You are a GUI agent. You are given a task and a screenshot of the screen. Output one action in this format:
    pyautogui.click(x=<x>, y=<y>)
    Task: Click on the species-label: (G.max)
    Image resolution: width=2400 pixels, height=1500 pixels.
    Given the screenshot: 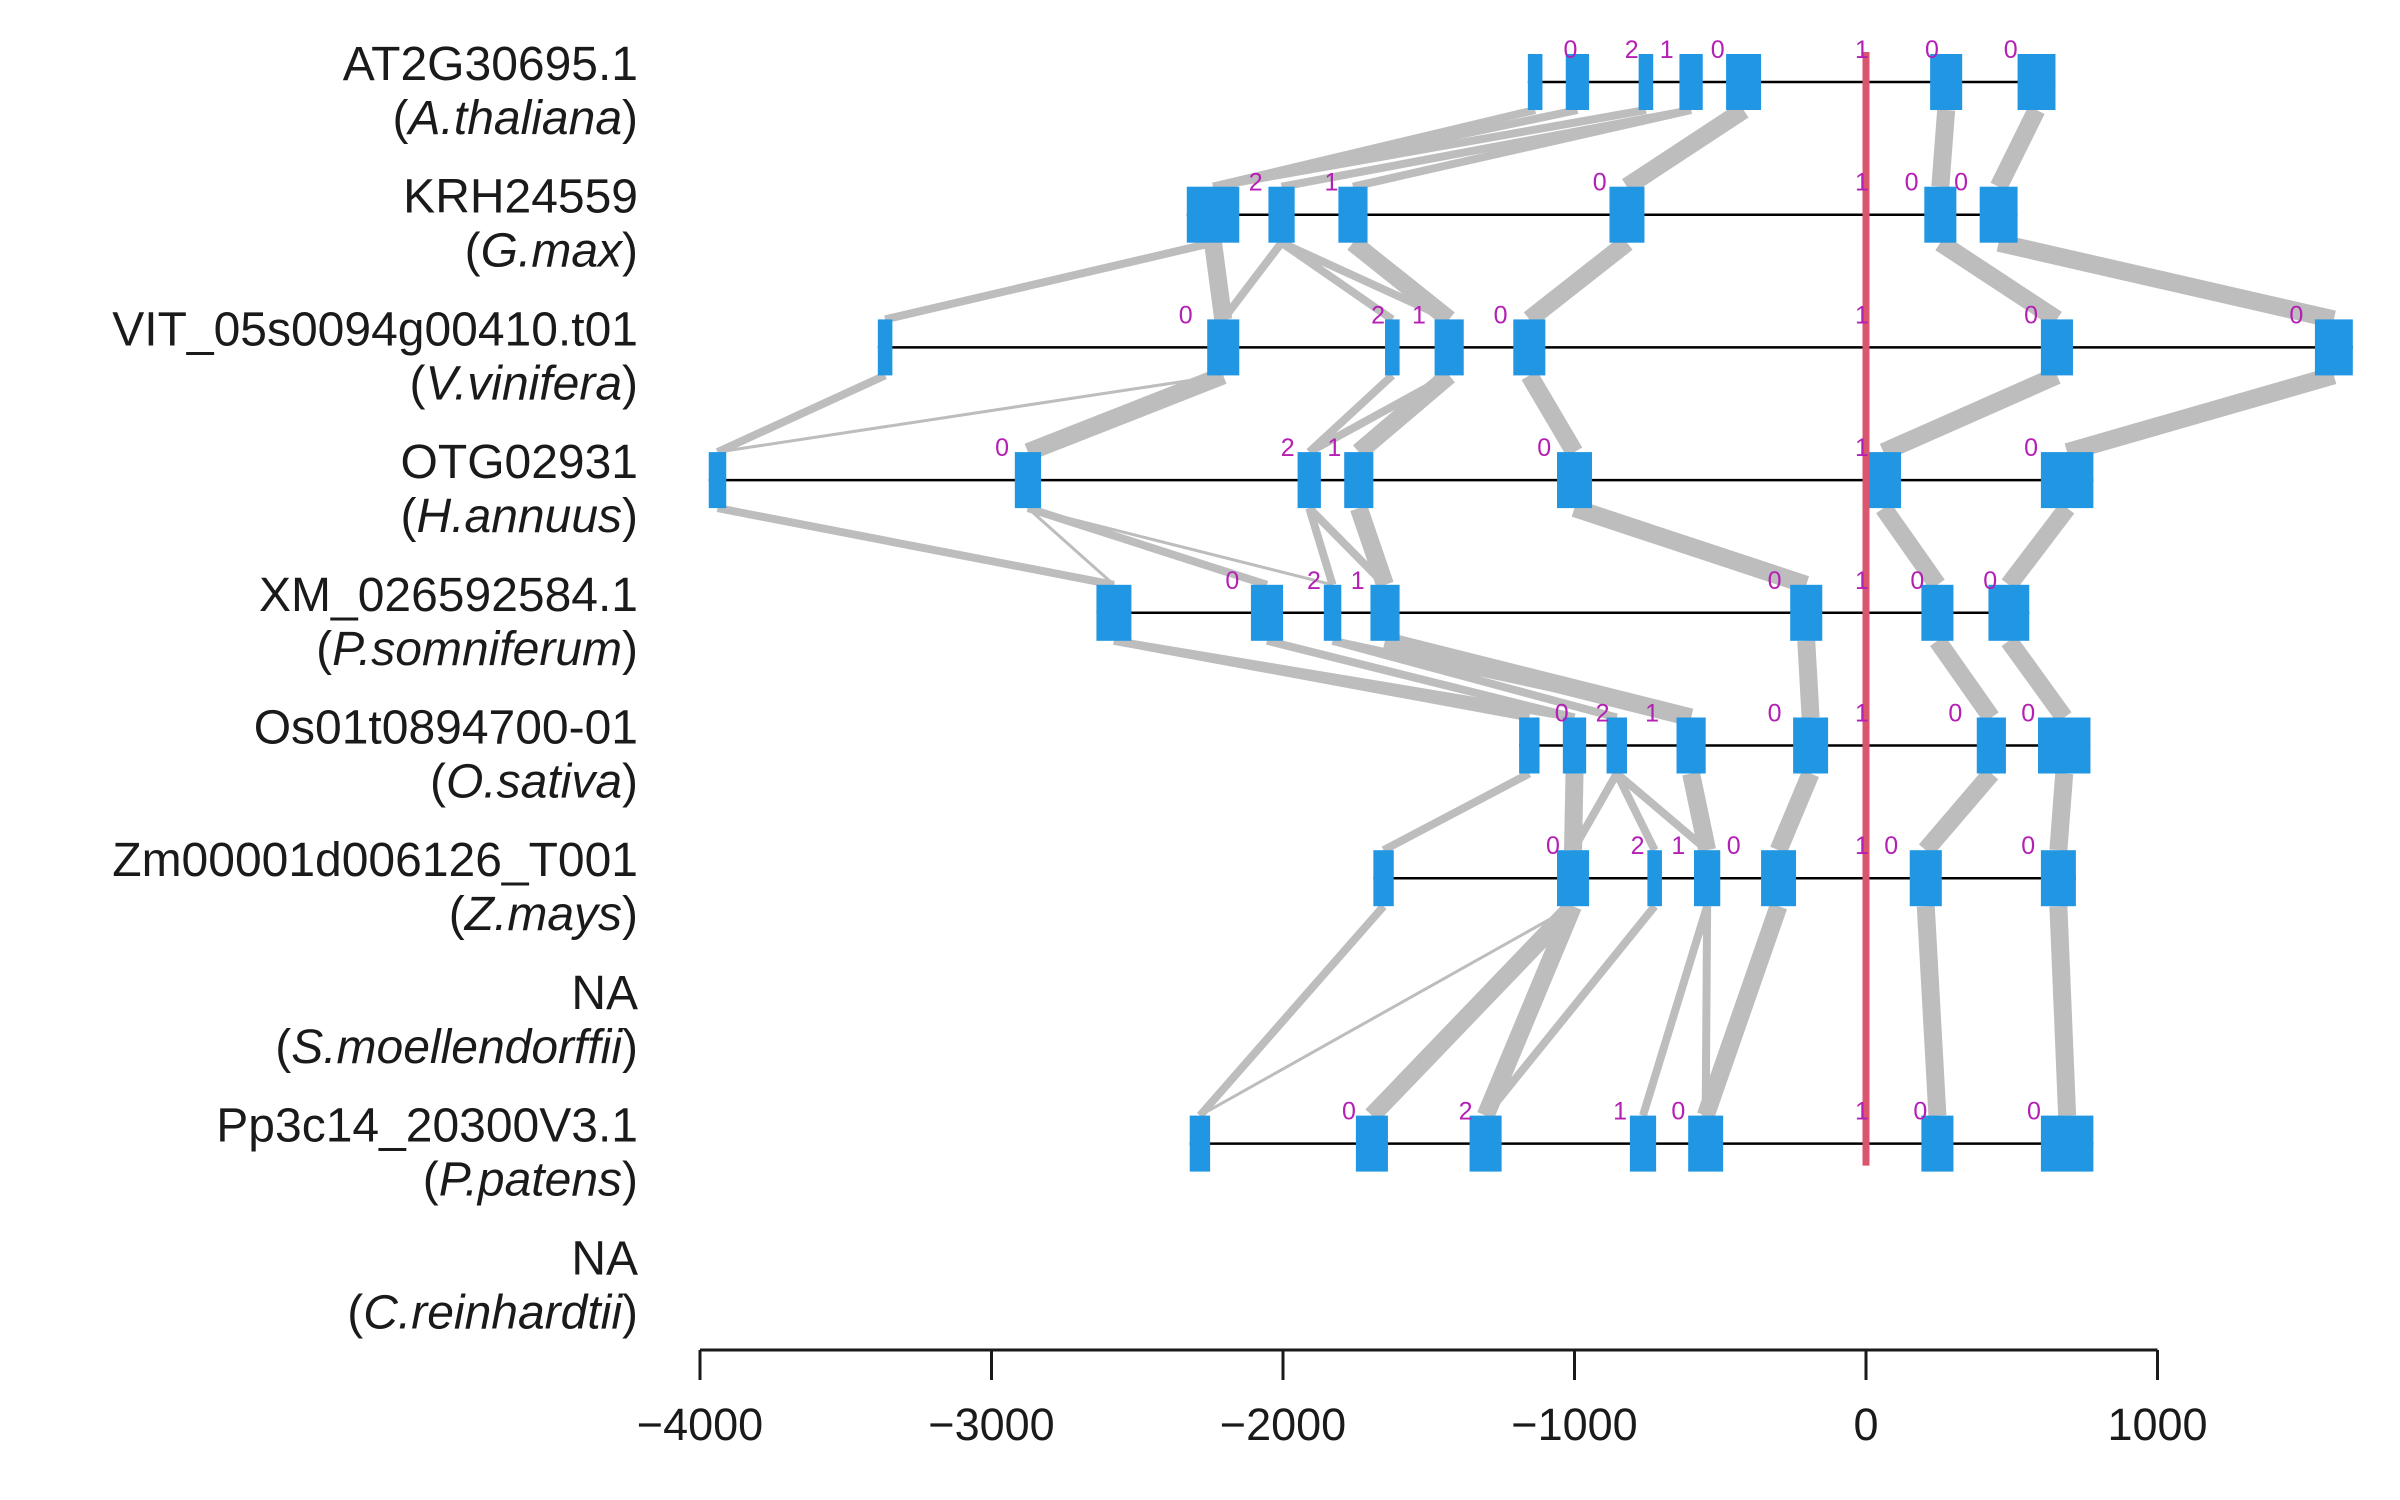 What is the action you would take?
    pyautogui.click(x=551, y=251)
    